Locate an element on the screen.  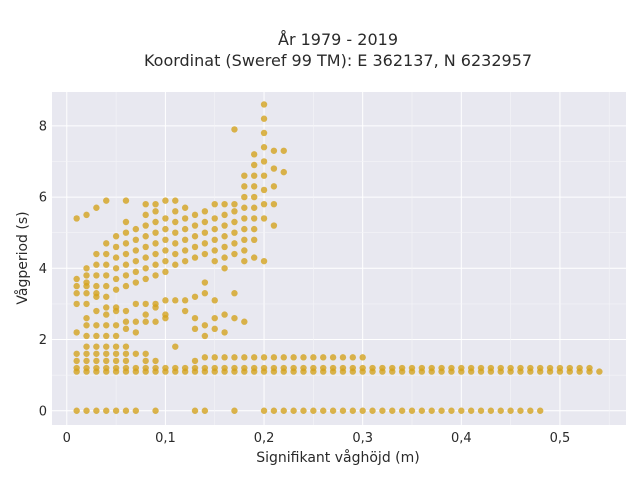
x-tick-label: 0,2 is located at coordinates (264, 438).